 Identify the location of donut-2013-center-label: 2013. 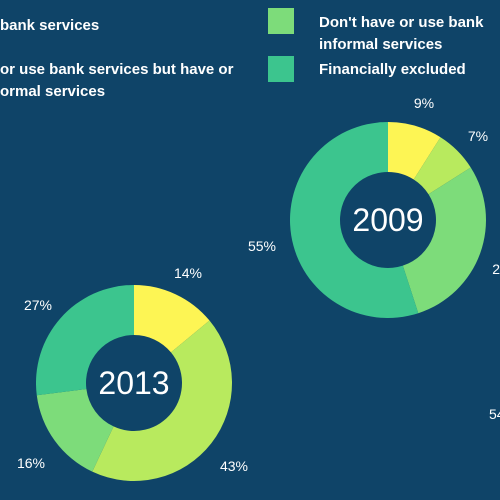
(133, 383).